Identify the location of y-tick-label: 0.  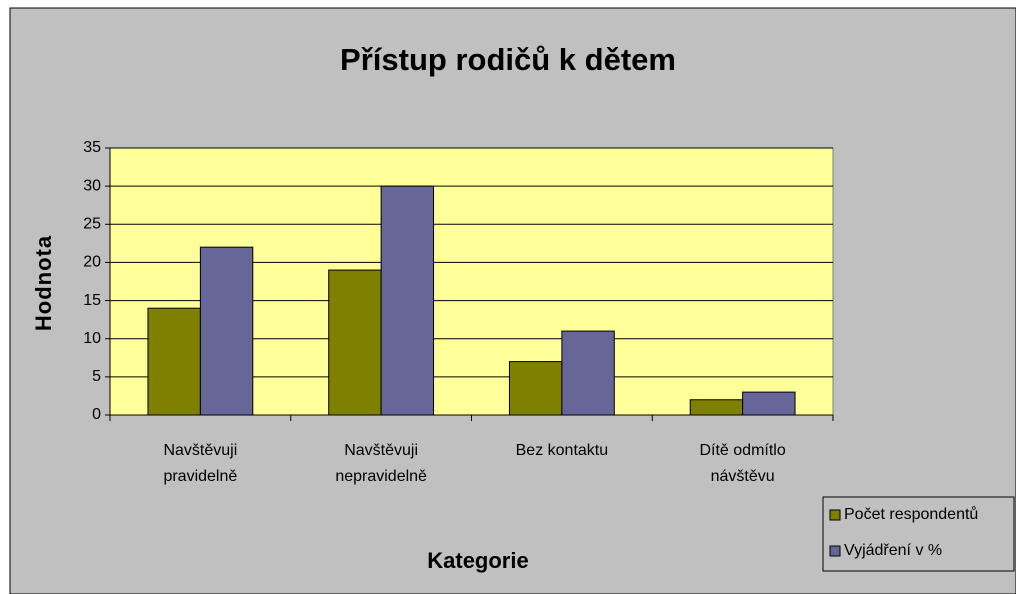
(96, 414).